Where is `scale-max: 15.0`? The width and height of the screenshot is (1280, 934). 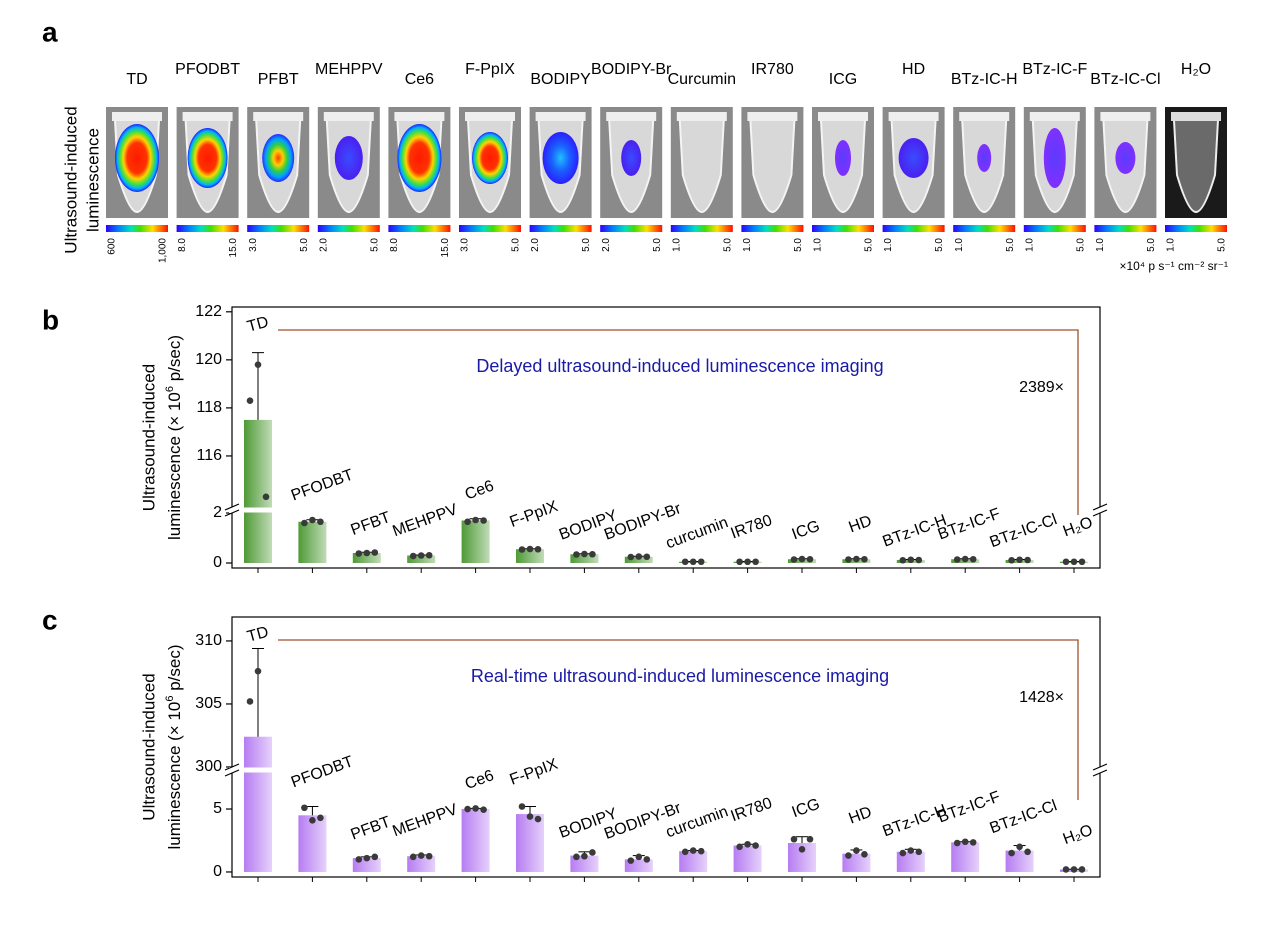
scale-max: 15.0 is located at coordinates (233, 248).